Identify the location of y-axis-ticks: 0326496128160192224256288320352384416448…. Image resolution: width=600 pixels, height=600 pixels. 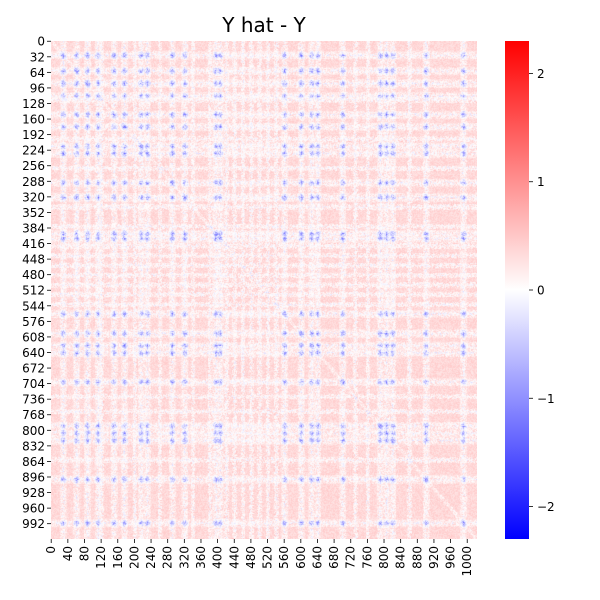
(36, 283).